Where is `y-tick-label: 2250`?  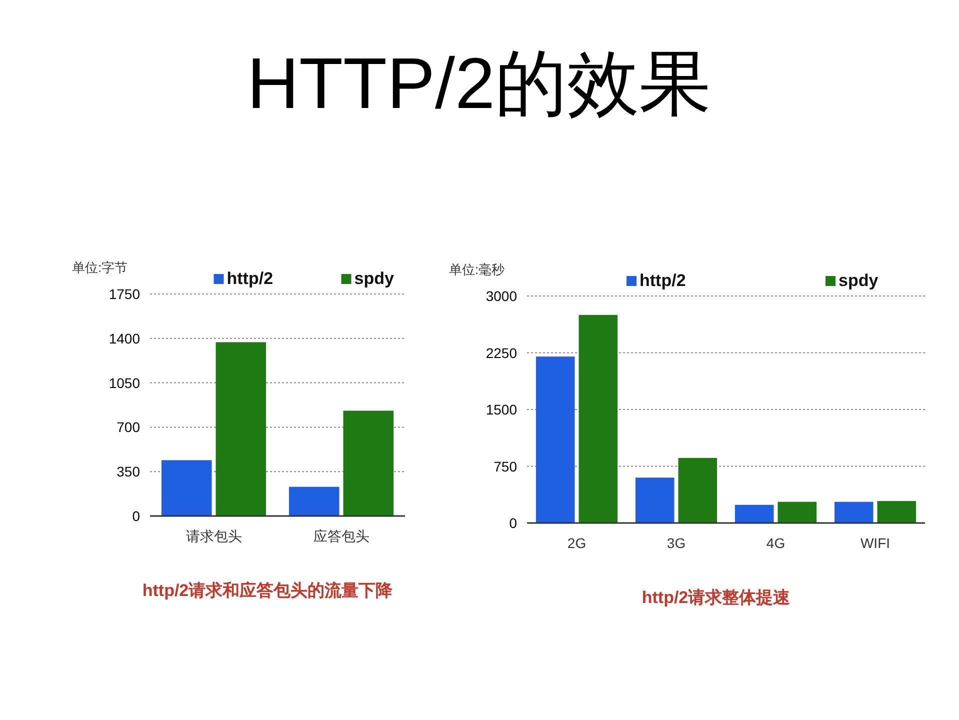 y-tick-label: 2250 is located at coordinates (502, 352).